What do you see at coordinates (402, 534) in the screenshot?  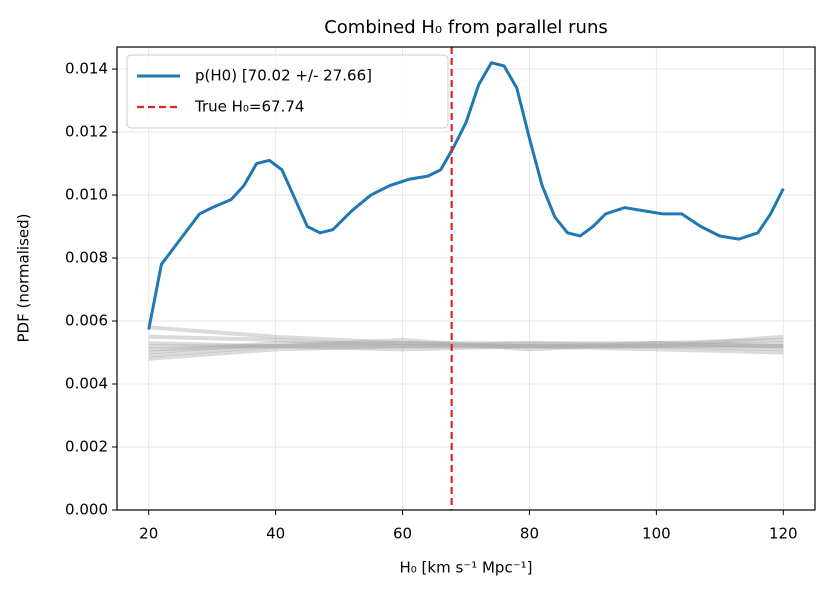 I see `x-tick-label: 60` at bounding box center [402, 534].